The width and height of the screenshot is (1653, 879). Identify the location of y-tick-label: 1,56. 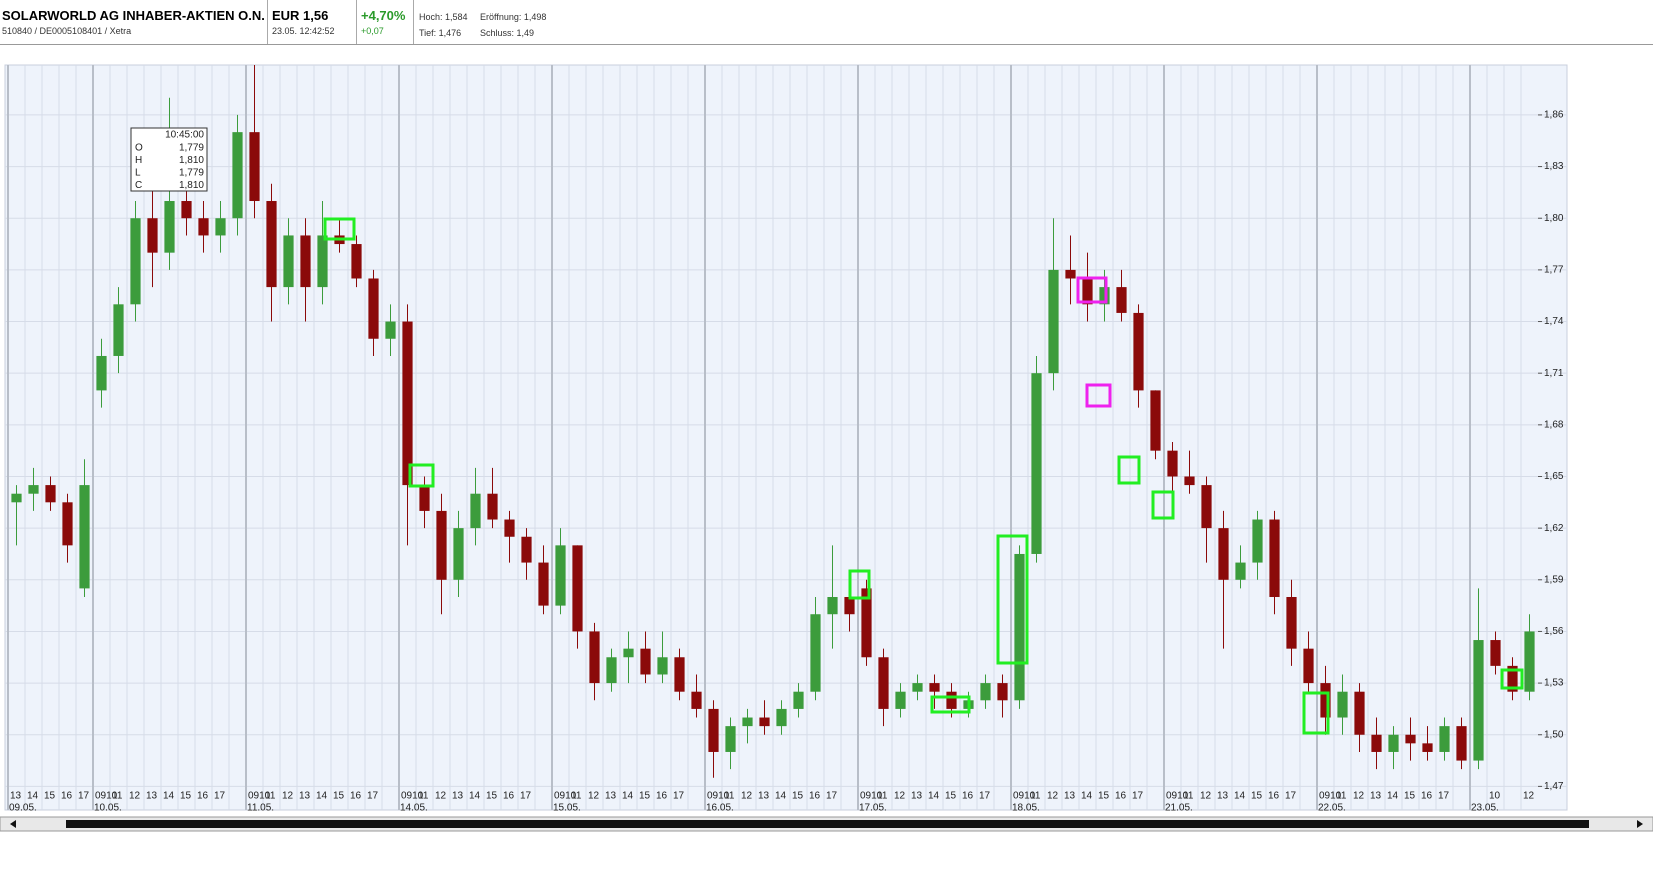
(1554, 631).